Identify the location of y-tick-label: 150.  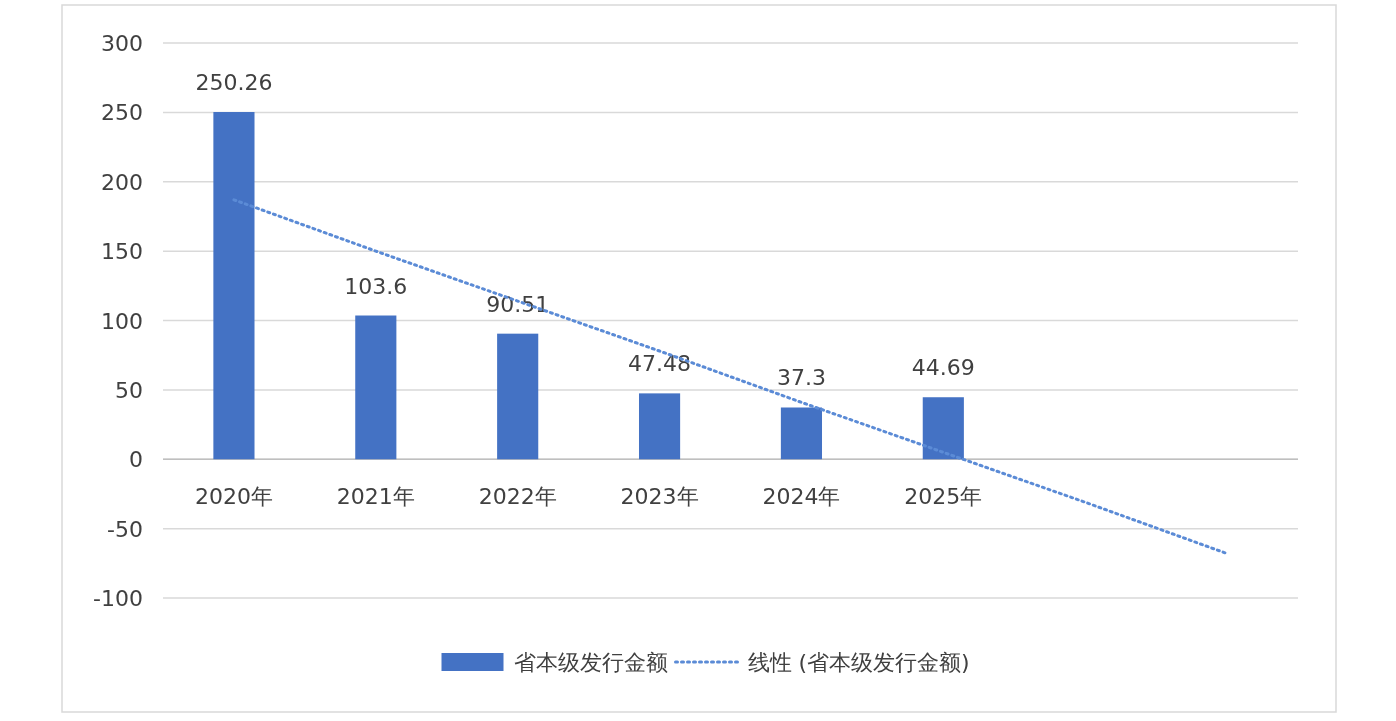
(122, 252).